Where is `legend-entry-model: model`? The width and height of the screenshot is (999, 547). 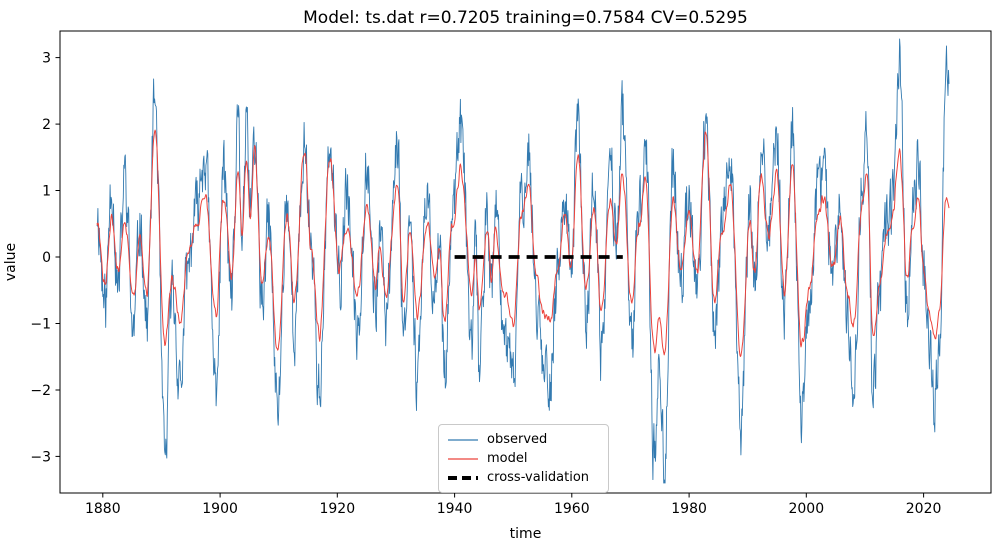 legend-entry-model: model is located at coordinates (523, 458).